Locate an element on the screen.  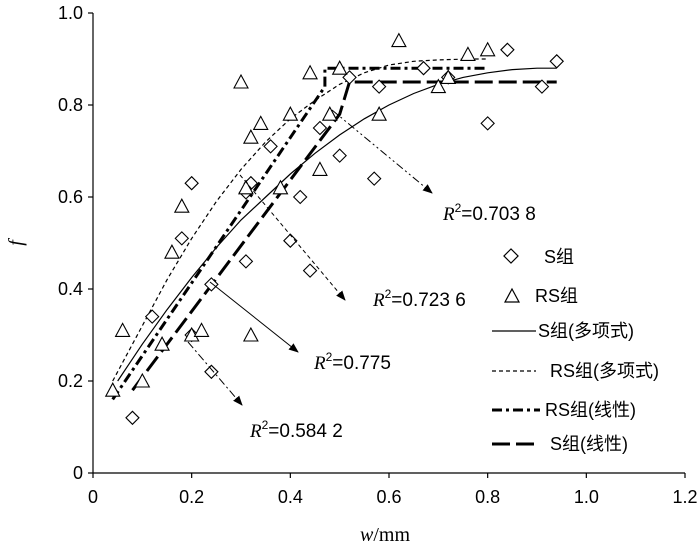
x-tick-label: 1.0 is located at coordinates (586, 497).